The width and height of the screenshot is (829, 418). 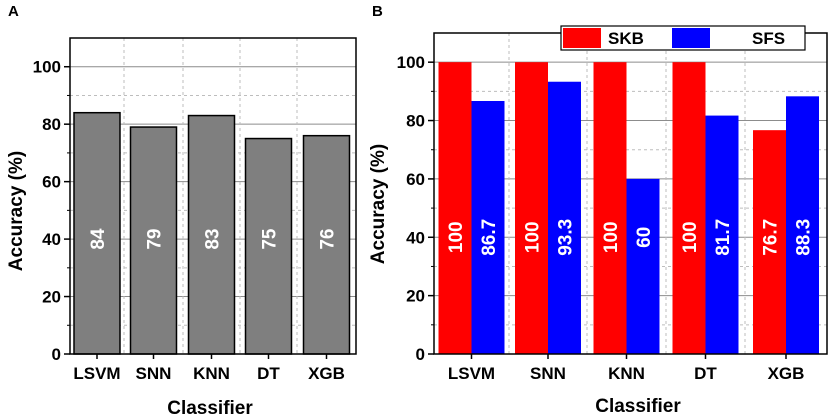 I want to click on bar-accuracy-dt, so click(x=268, y=246).